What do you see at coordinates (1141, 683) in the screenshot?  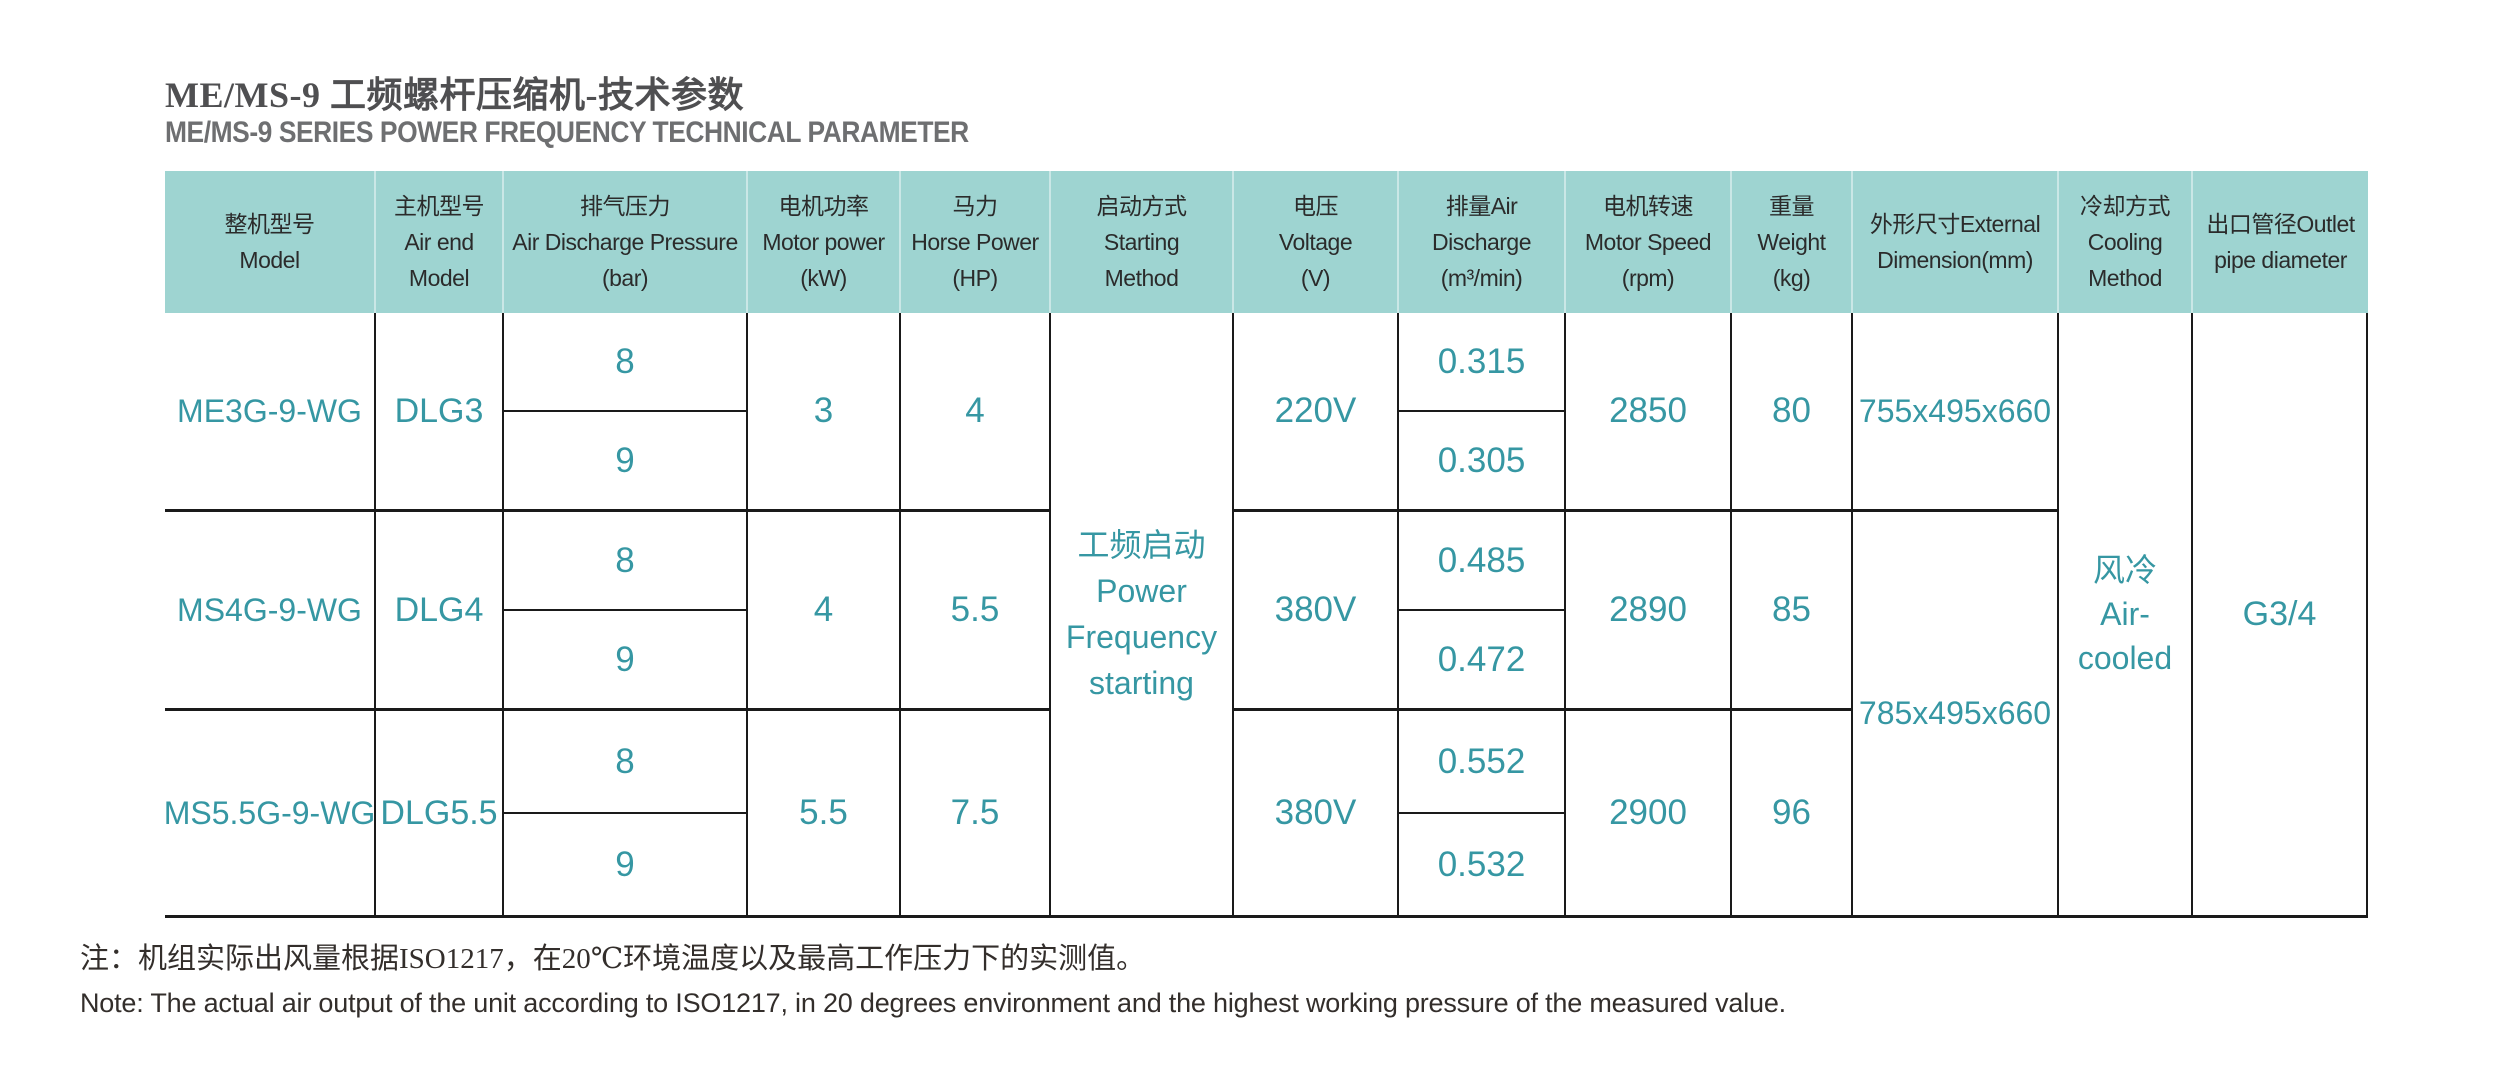 I see `starting-method-en3: starting` at bounding box center [1141, 683].